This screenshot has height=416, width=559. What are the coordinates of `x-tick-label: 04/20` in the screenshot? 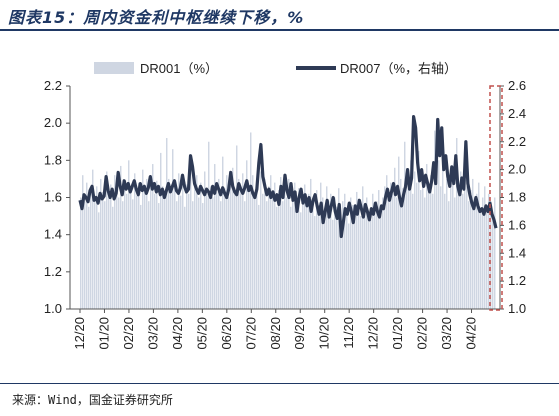 It's located at (471, 333).